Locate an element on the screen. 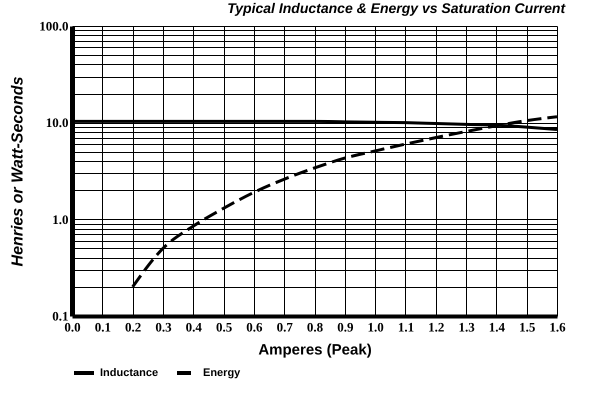 The width and height of the screenshot is (590, 401). x-tick-label: 0.5 is located at coordinates (224, 327).